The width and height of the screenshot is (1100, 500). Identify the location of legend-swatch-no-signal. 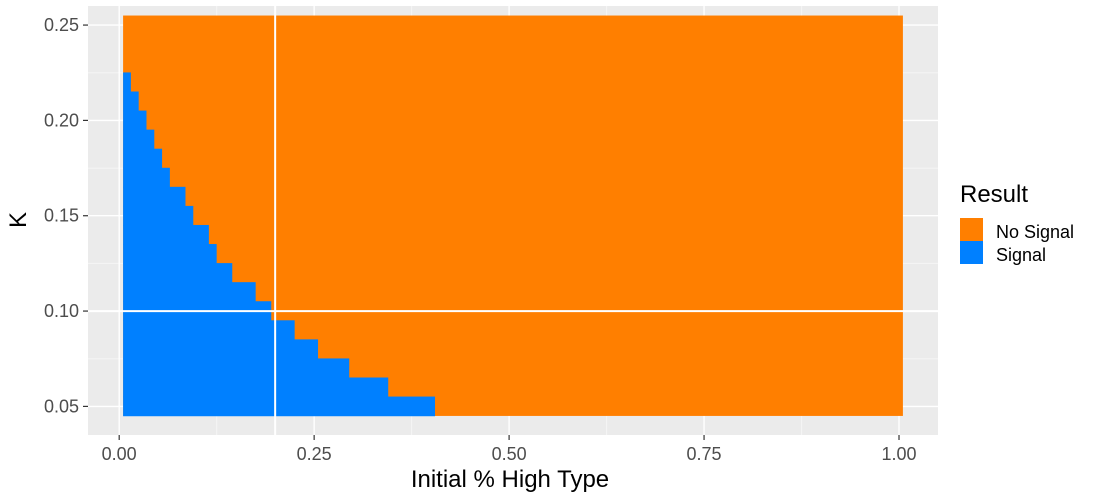
(971, 229).